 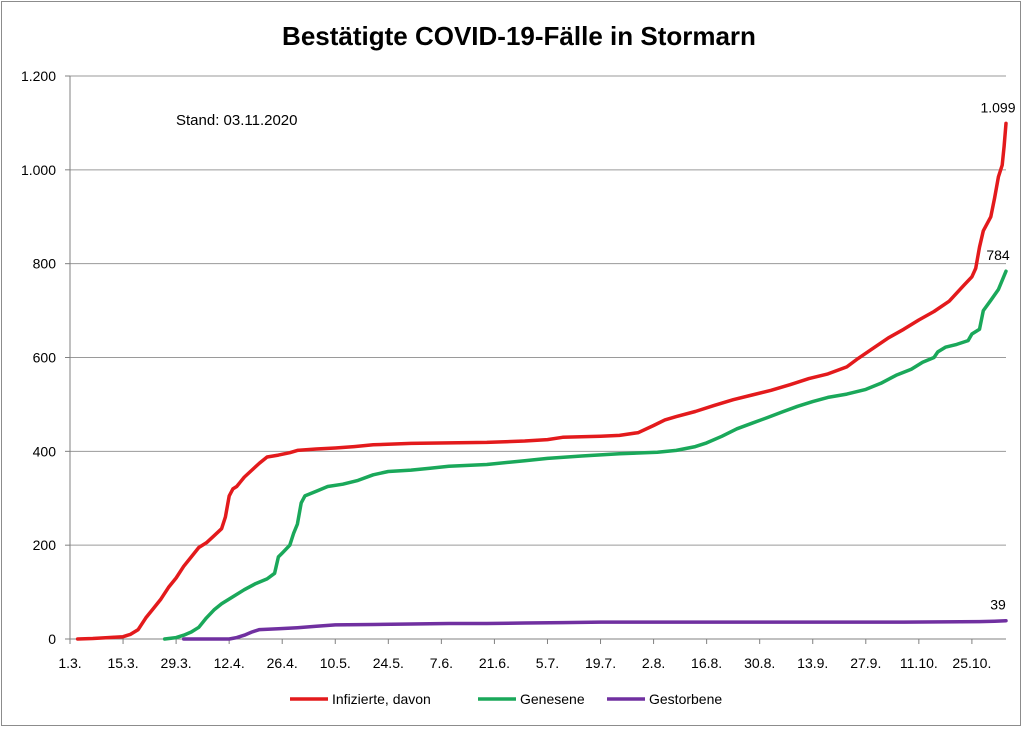 What do you see at coordinates (38, 76) in the screenshot?
I see `y-tick-label: 1.200` at bounding box center [38, 76].